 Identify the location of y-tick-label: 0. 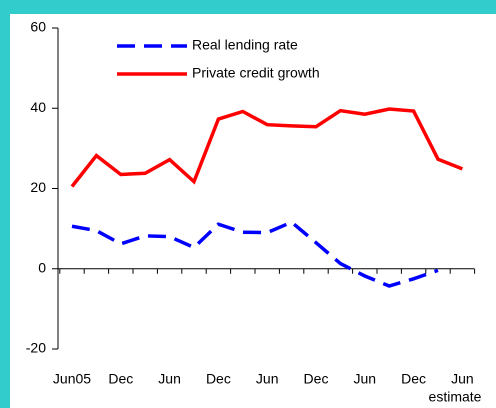
(42, 267).